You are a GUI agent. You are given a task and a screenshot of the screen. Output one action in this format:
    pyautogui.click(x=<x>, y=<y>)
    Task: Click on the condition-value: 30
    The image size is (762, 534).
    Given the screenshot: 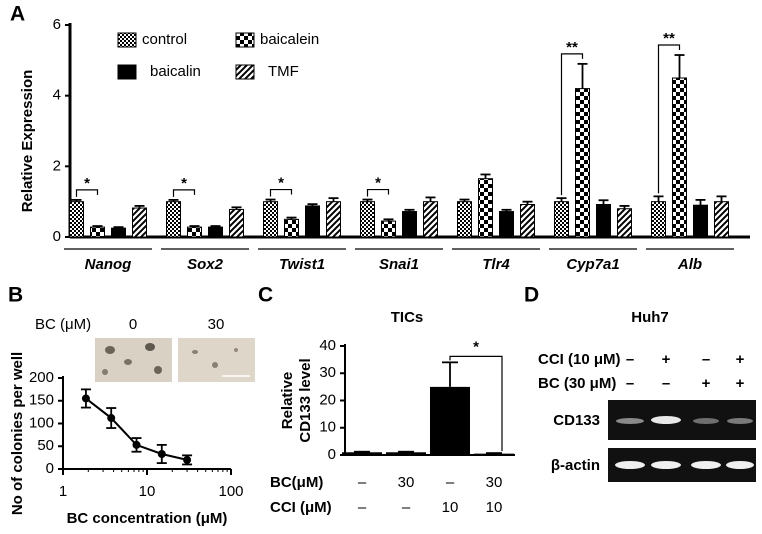 What is the action you would take?
    pyautogui.click(x=406, y=482)
    